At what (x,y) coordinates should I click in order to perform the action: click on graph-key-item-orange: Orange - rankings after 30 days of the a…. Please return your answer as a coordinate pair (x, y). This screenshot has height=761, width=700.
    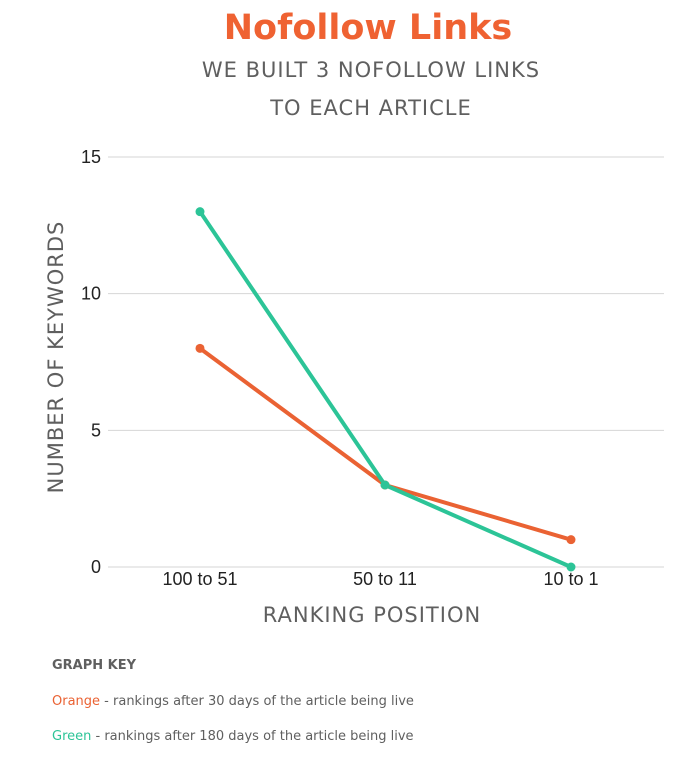
    Looking at the image, I should click on (233, 701).